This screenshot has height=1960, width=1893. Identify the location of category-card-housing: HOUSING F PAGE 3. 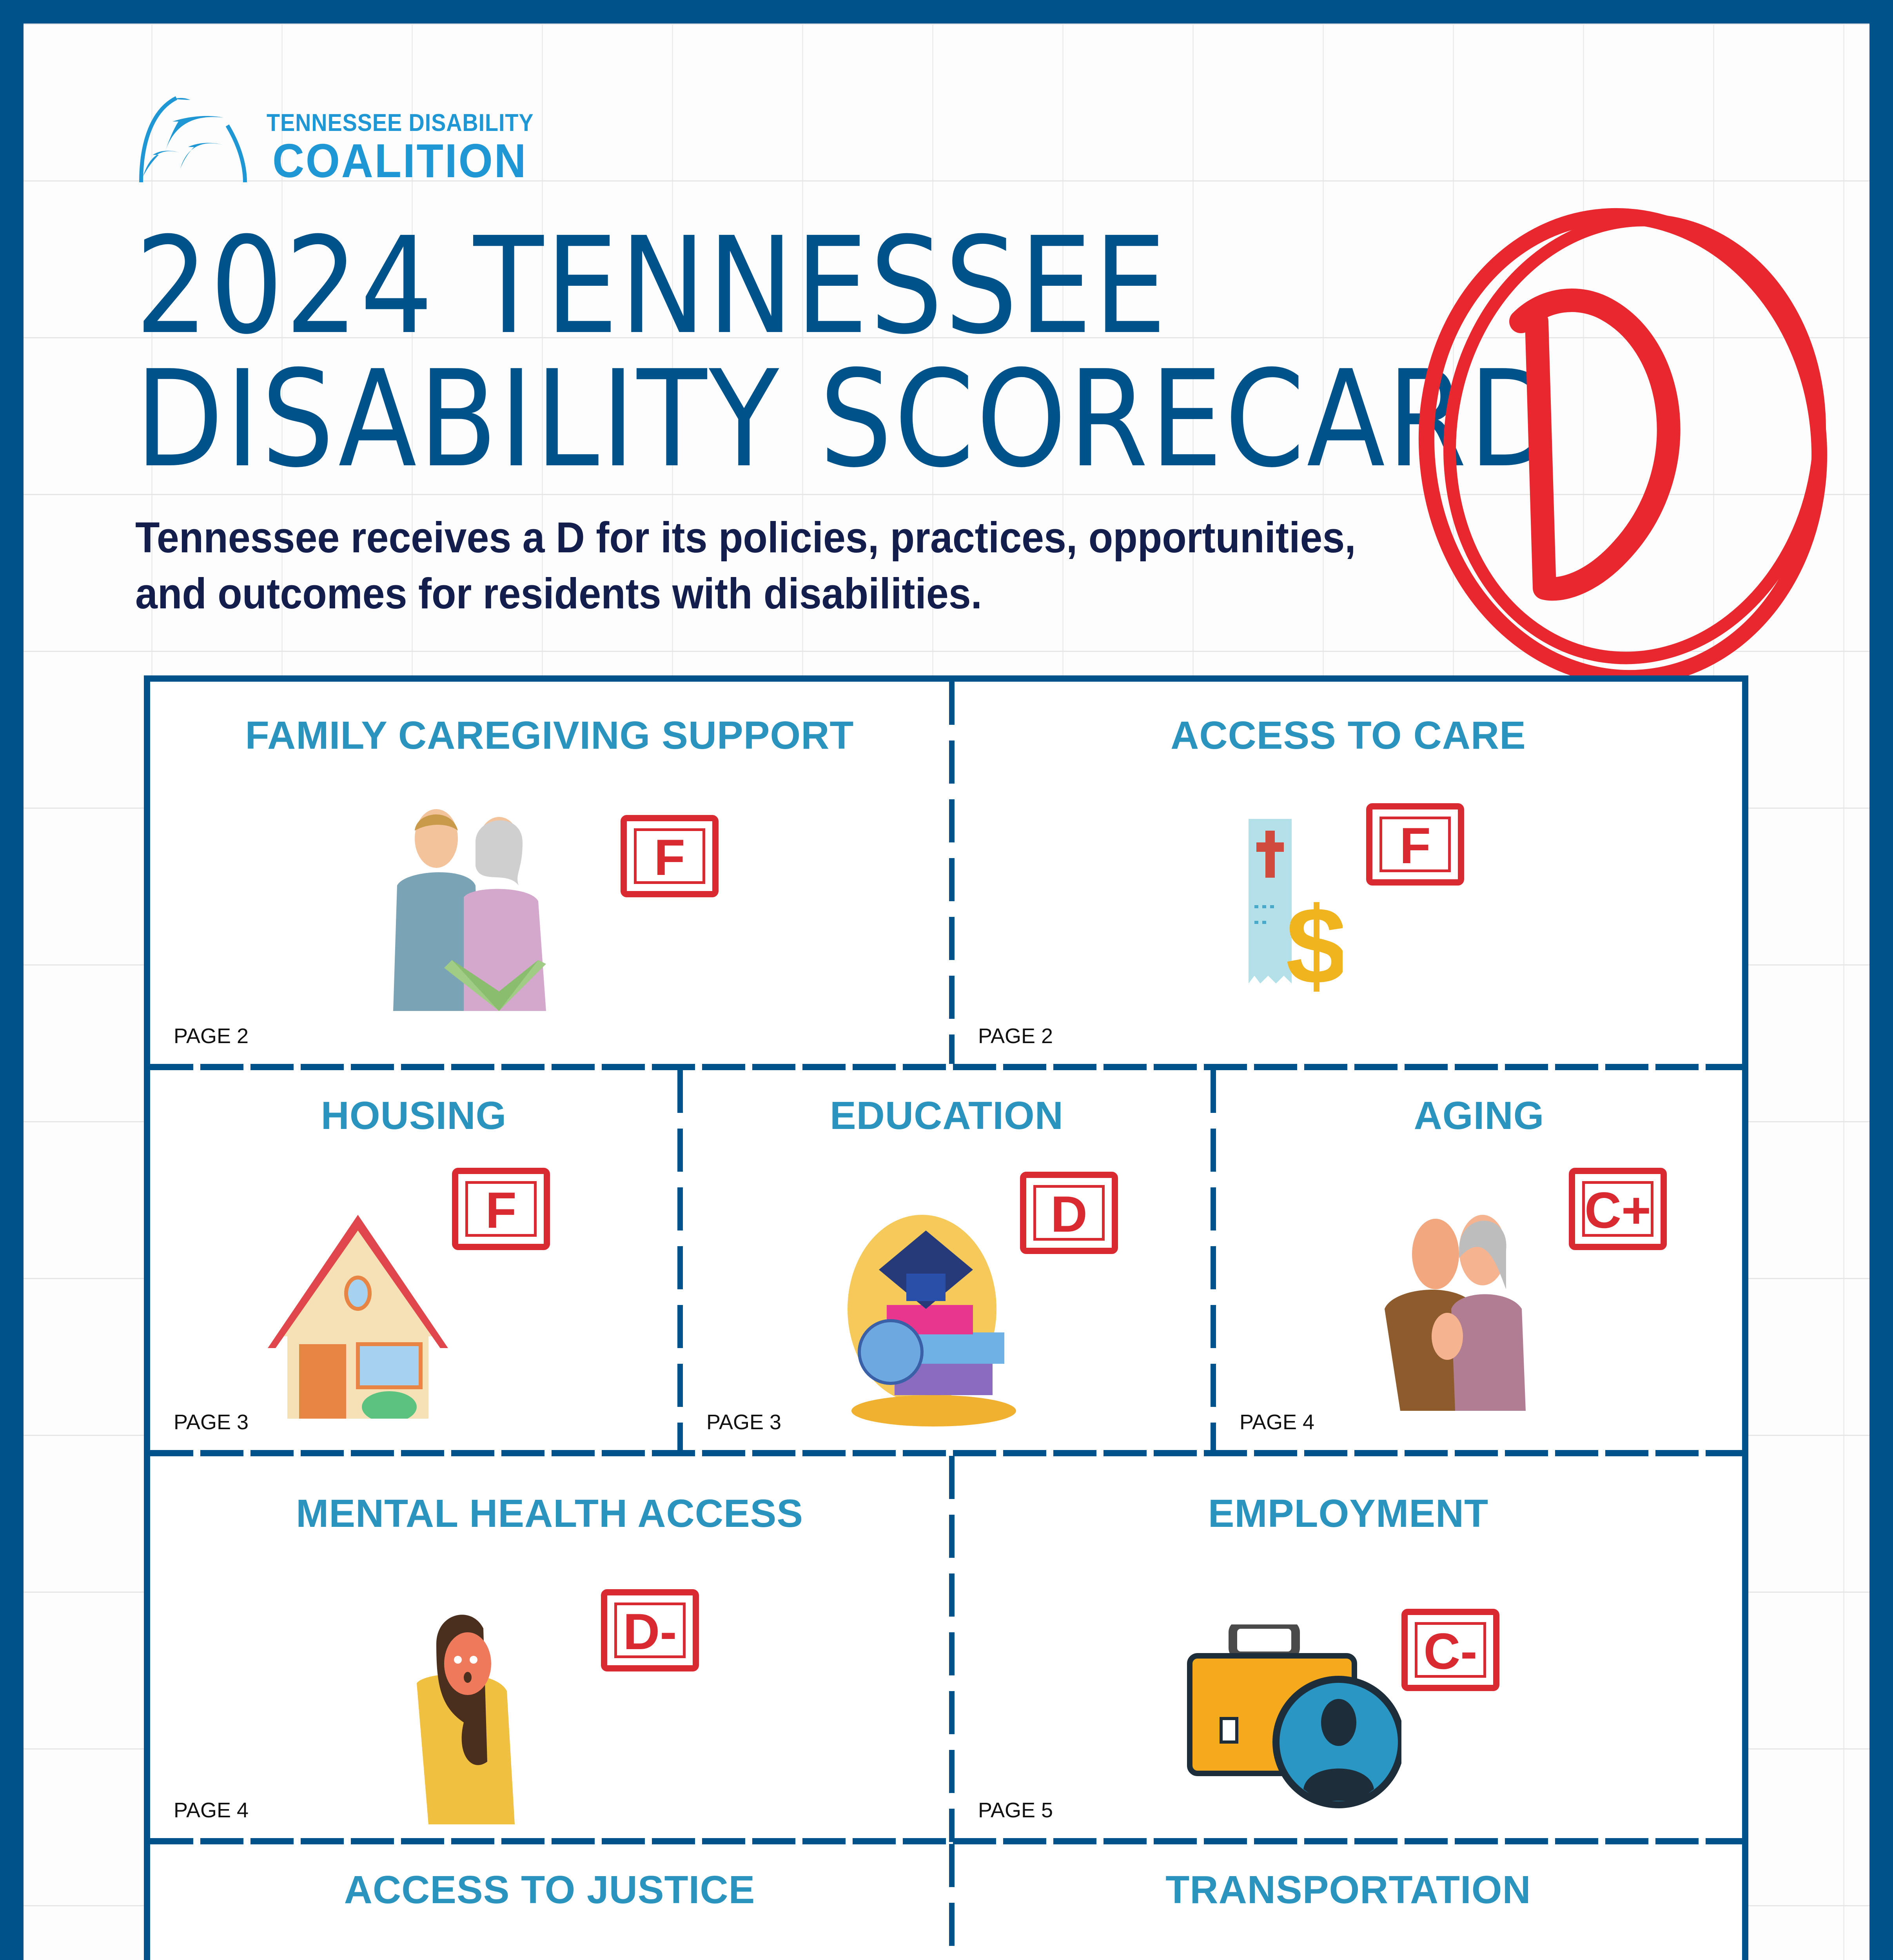
(413, 1260).